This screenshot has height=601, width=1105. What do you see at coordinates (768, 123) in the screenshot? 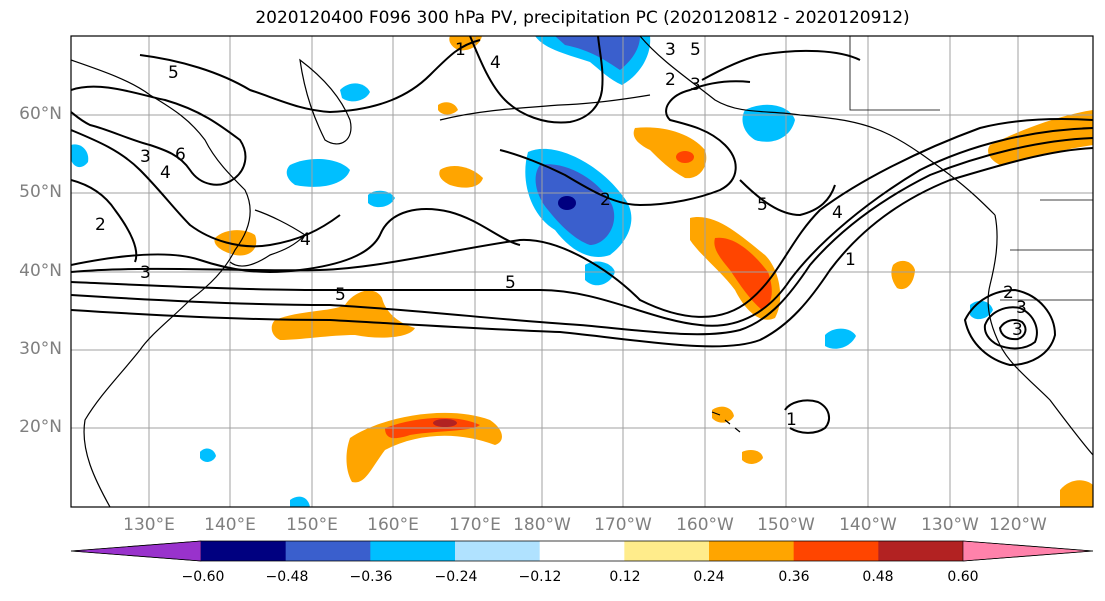
I see `neg-anomaly-alaska` at bounding box center [768, 123].